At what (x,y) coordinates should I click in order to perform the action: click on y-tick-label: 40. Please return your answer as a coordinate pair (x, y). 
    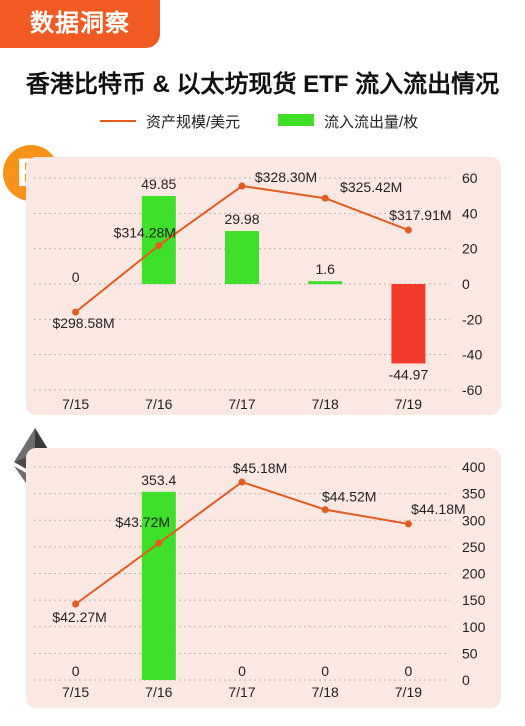
    Looking at the image, I should click on (470, 213).